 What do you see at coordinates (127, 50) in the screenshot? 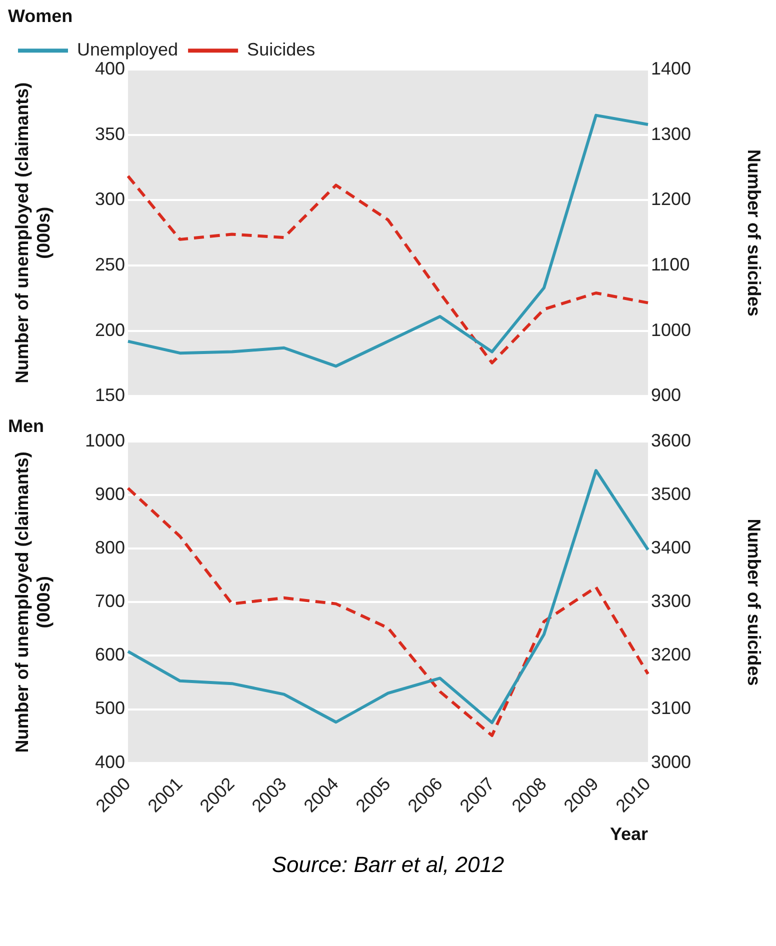
I see `legend-label: Unemployed` at bounding box center [127, 50].